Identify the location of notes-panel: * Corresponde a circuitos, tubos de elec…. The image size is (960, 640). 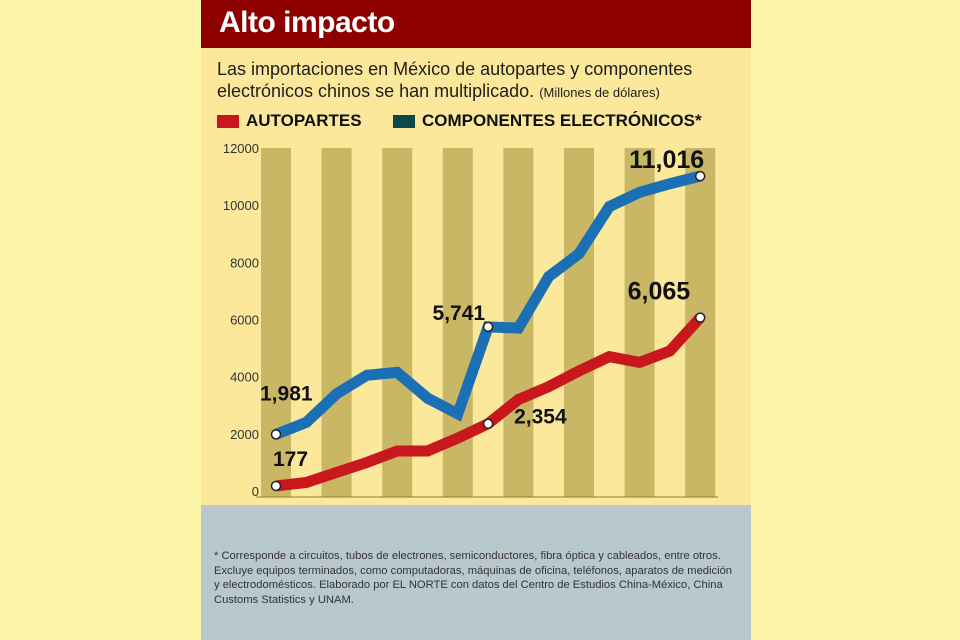
(476, 572).